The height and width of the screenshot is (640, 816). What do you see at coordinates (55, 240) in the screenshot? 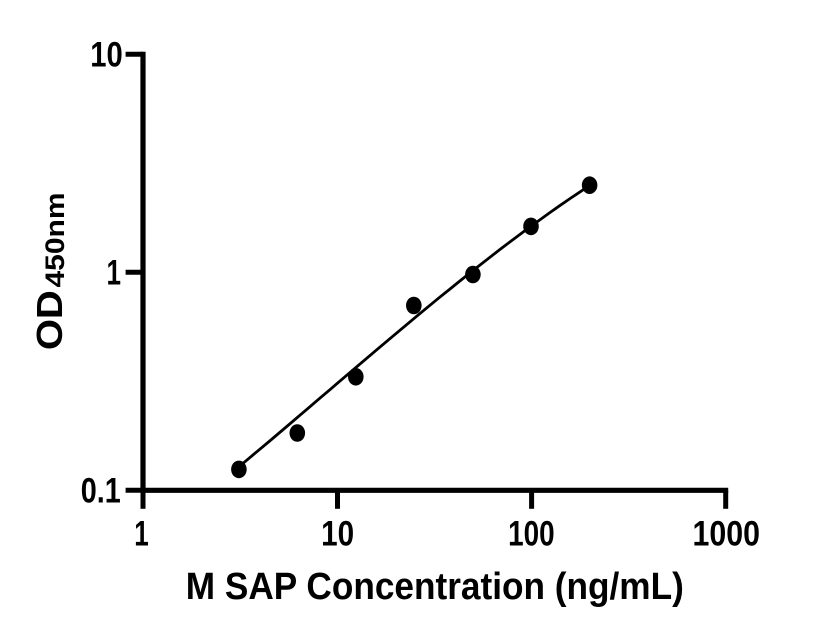
I see `svg-text: 450nm` at bounding box center [55, 240].